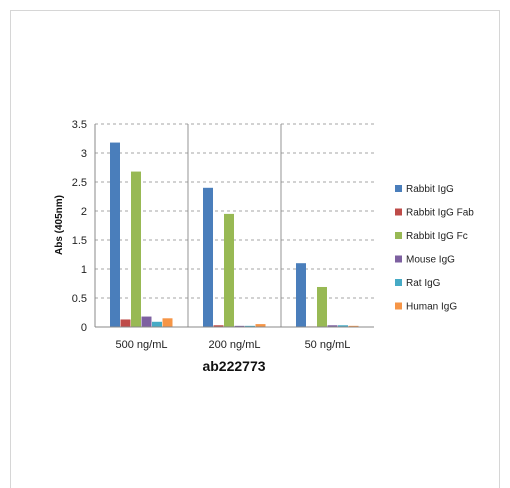 Image resolution: width=510 pixels, height=488 pixels. Describe the element at coordinates (59, 225) in the screenshot. I see `y-axis-label: Abs (405nm)` at that location.